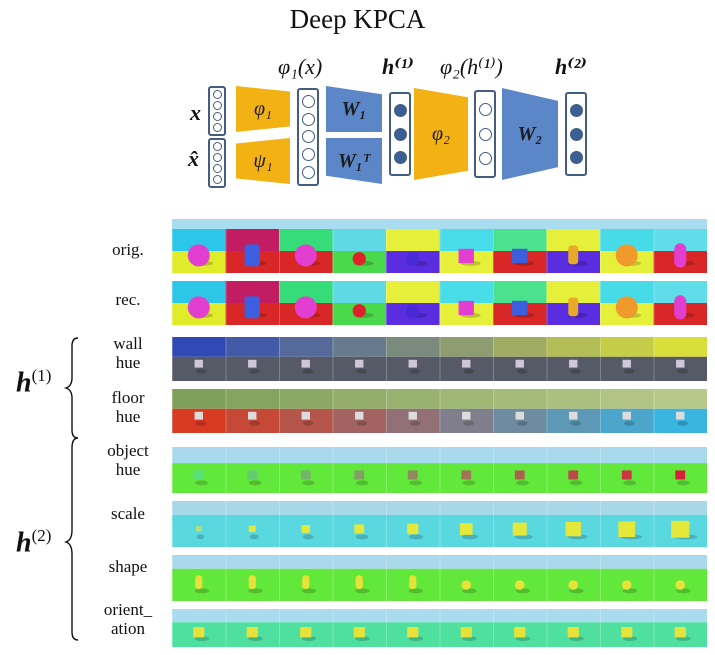  What do you see at coordinates (354, 161) in the screenshot?
I see `w1t-block: W₁ᵀ` at bounding box center [354, 161].